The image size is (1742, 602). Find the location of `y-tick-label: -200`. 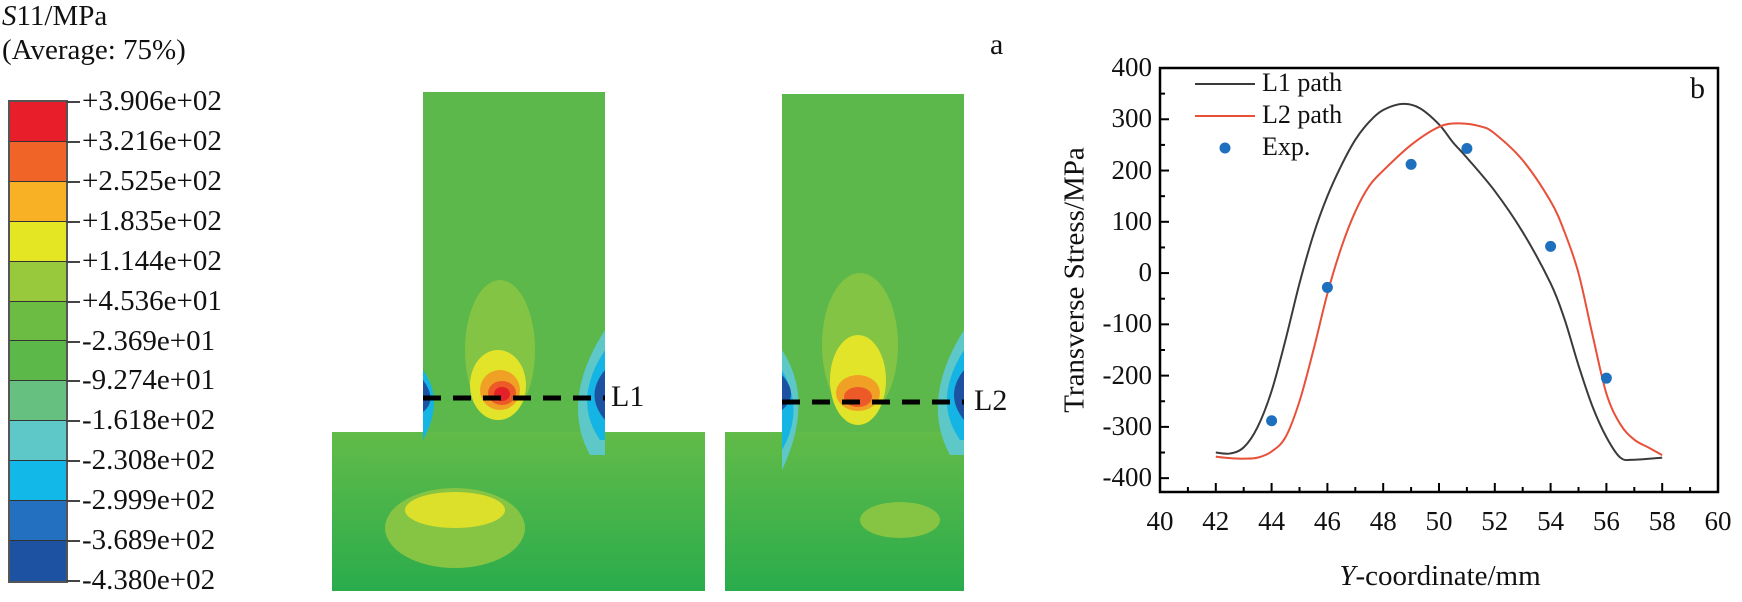

y-tick-label: -200 is located at coordinates (1127, 374).